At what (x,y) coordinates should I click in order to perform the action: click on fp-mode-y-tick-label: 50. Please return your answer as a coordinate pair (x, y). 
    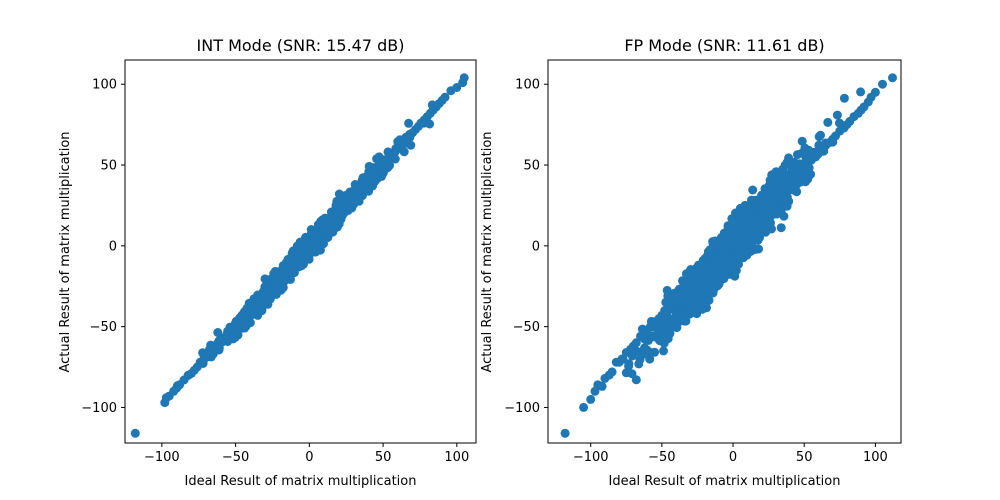
    Looking at the image, I should click on (531, 166).